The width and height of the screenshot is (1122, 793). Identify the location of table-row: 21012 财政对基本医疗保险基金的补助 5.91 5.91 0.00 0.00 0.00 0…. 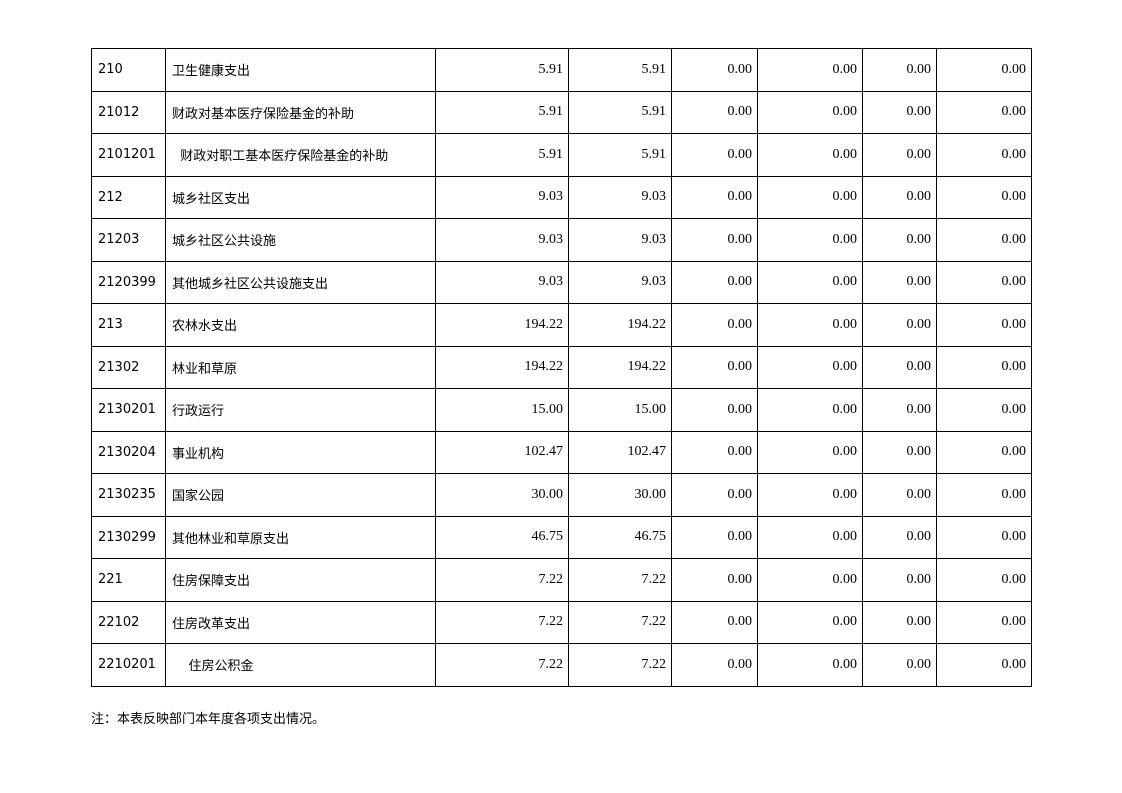
(561, 112).